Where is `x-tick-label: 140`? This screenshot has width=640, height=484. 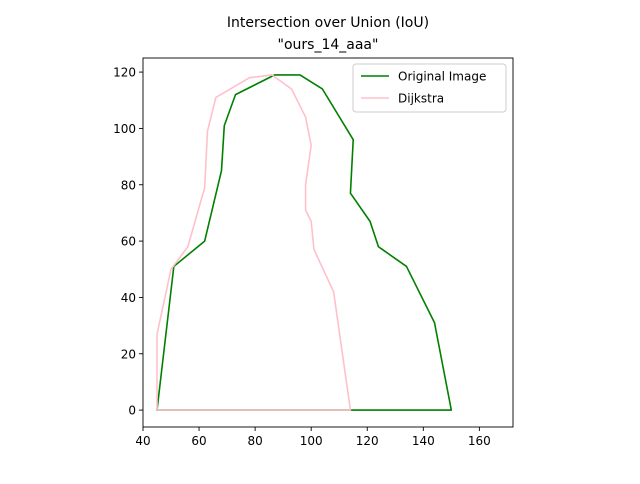 x-tick-label: 140 is located at coordinates (423, 441).